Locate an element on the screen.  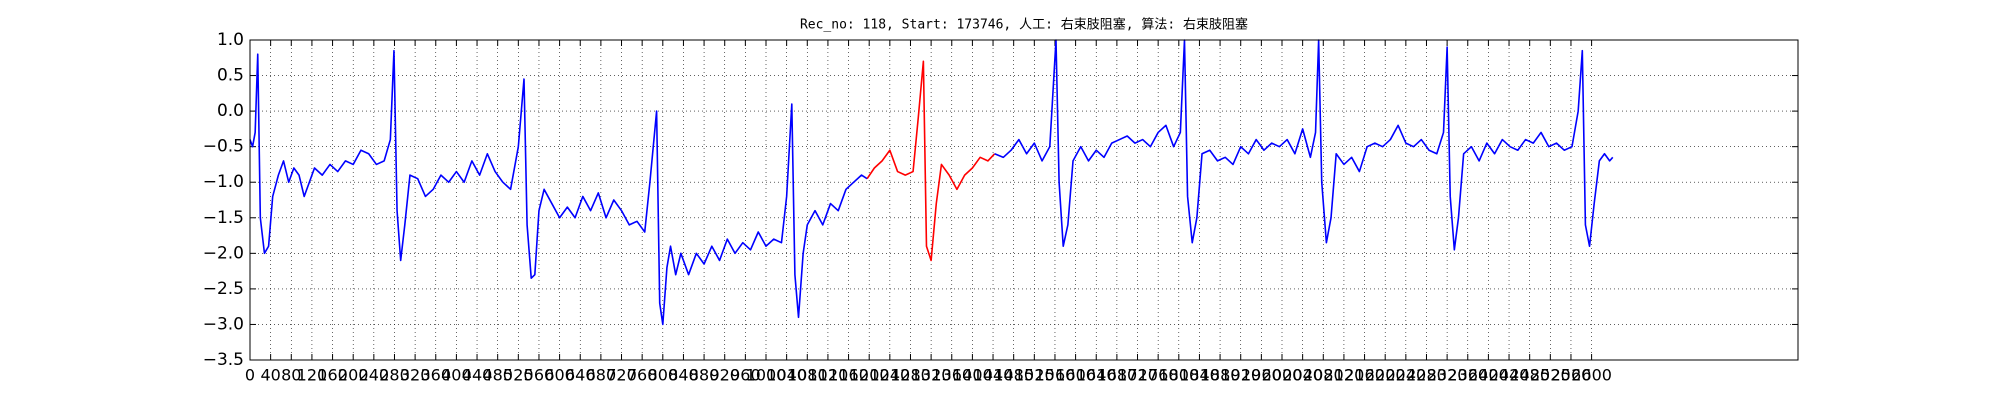
x-tick-label: 400 is located at coordinates (456, 375).